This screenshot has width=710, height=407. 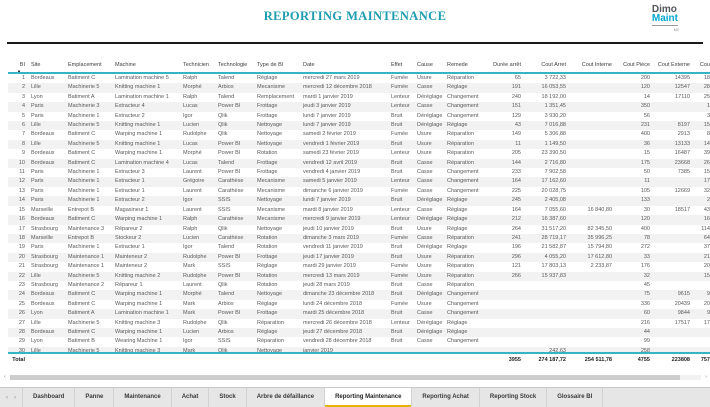 What do you see at coordinates (192, 190) in the screenshot?
I see `cell-technicien: Laurent` at bounding box center [192, 190].